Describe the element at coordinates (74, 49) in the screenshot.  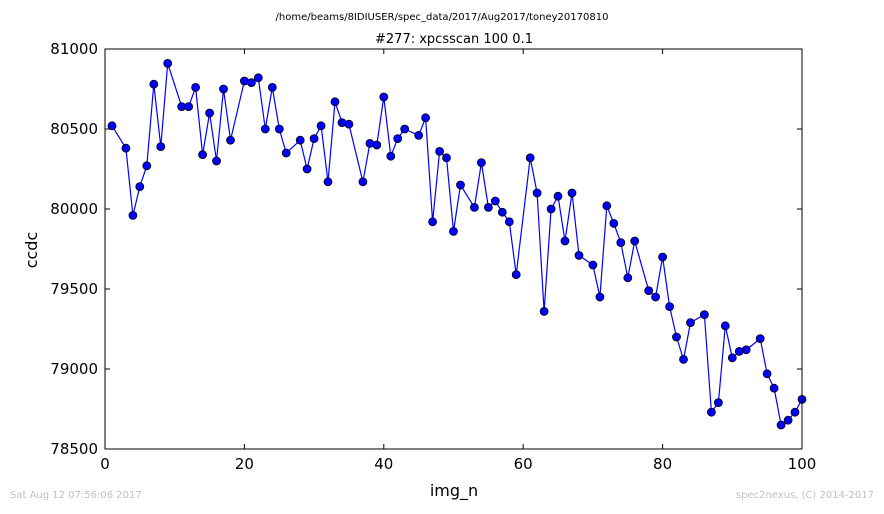
I see `y-tick-label: 81000` at that location.